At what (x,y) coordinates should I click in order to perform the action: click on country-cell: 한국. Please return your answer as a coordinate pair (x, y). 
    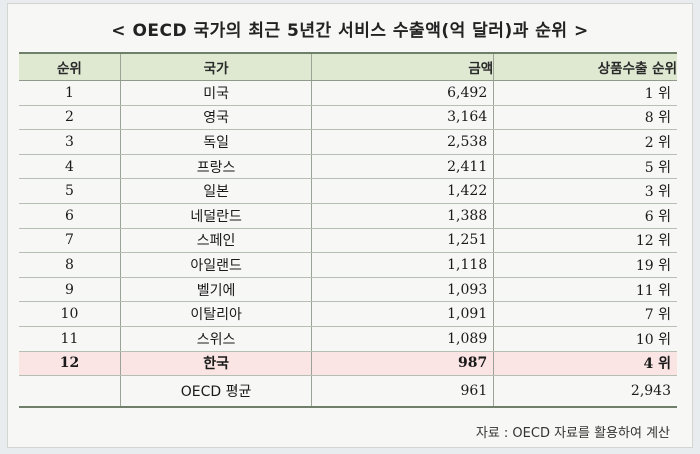
    Looking at the image, I should click on (216, 364).